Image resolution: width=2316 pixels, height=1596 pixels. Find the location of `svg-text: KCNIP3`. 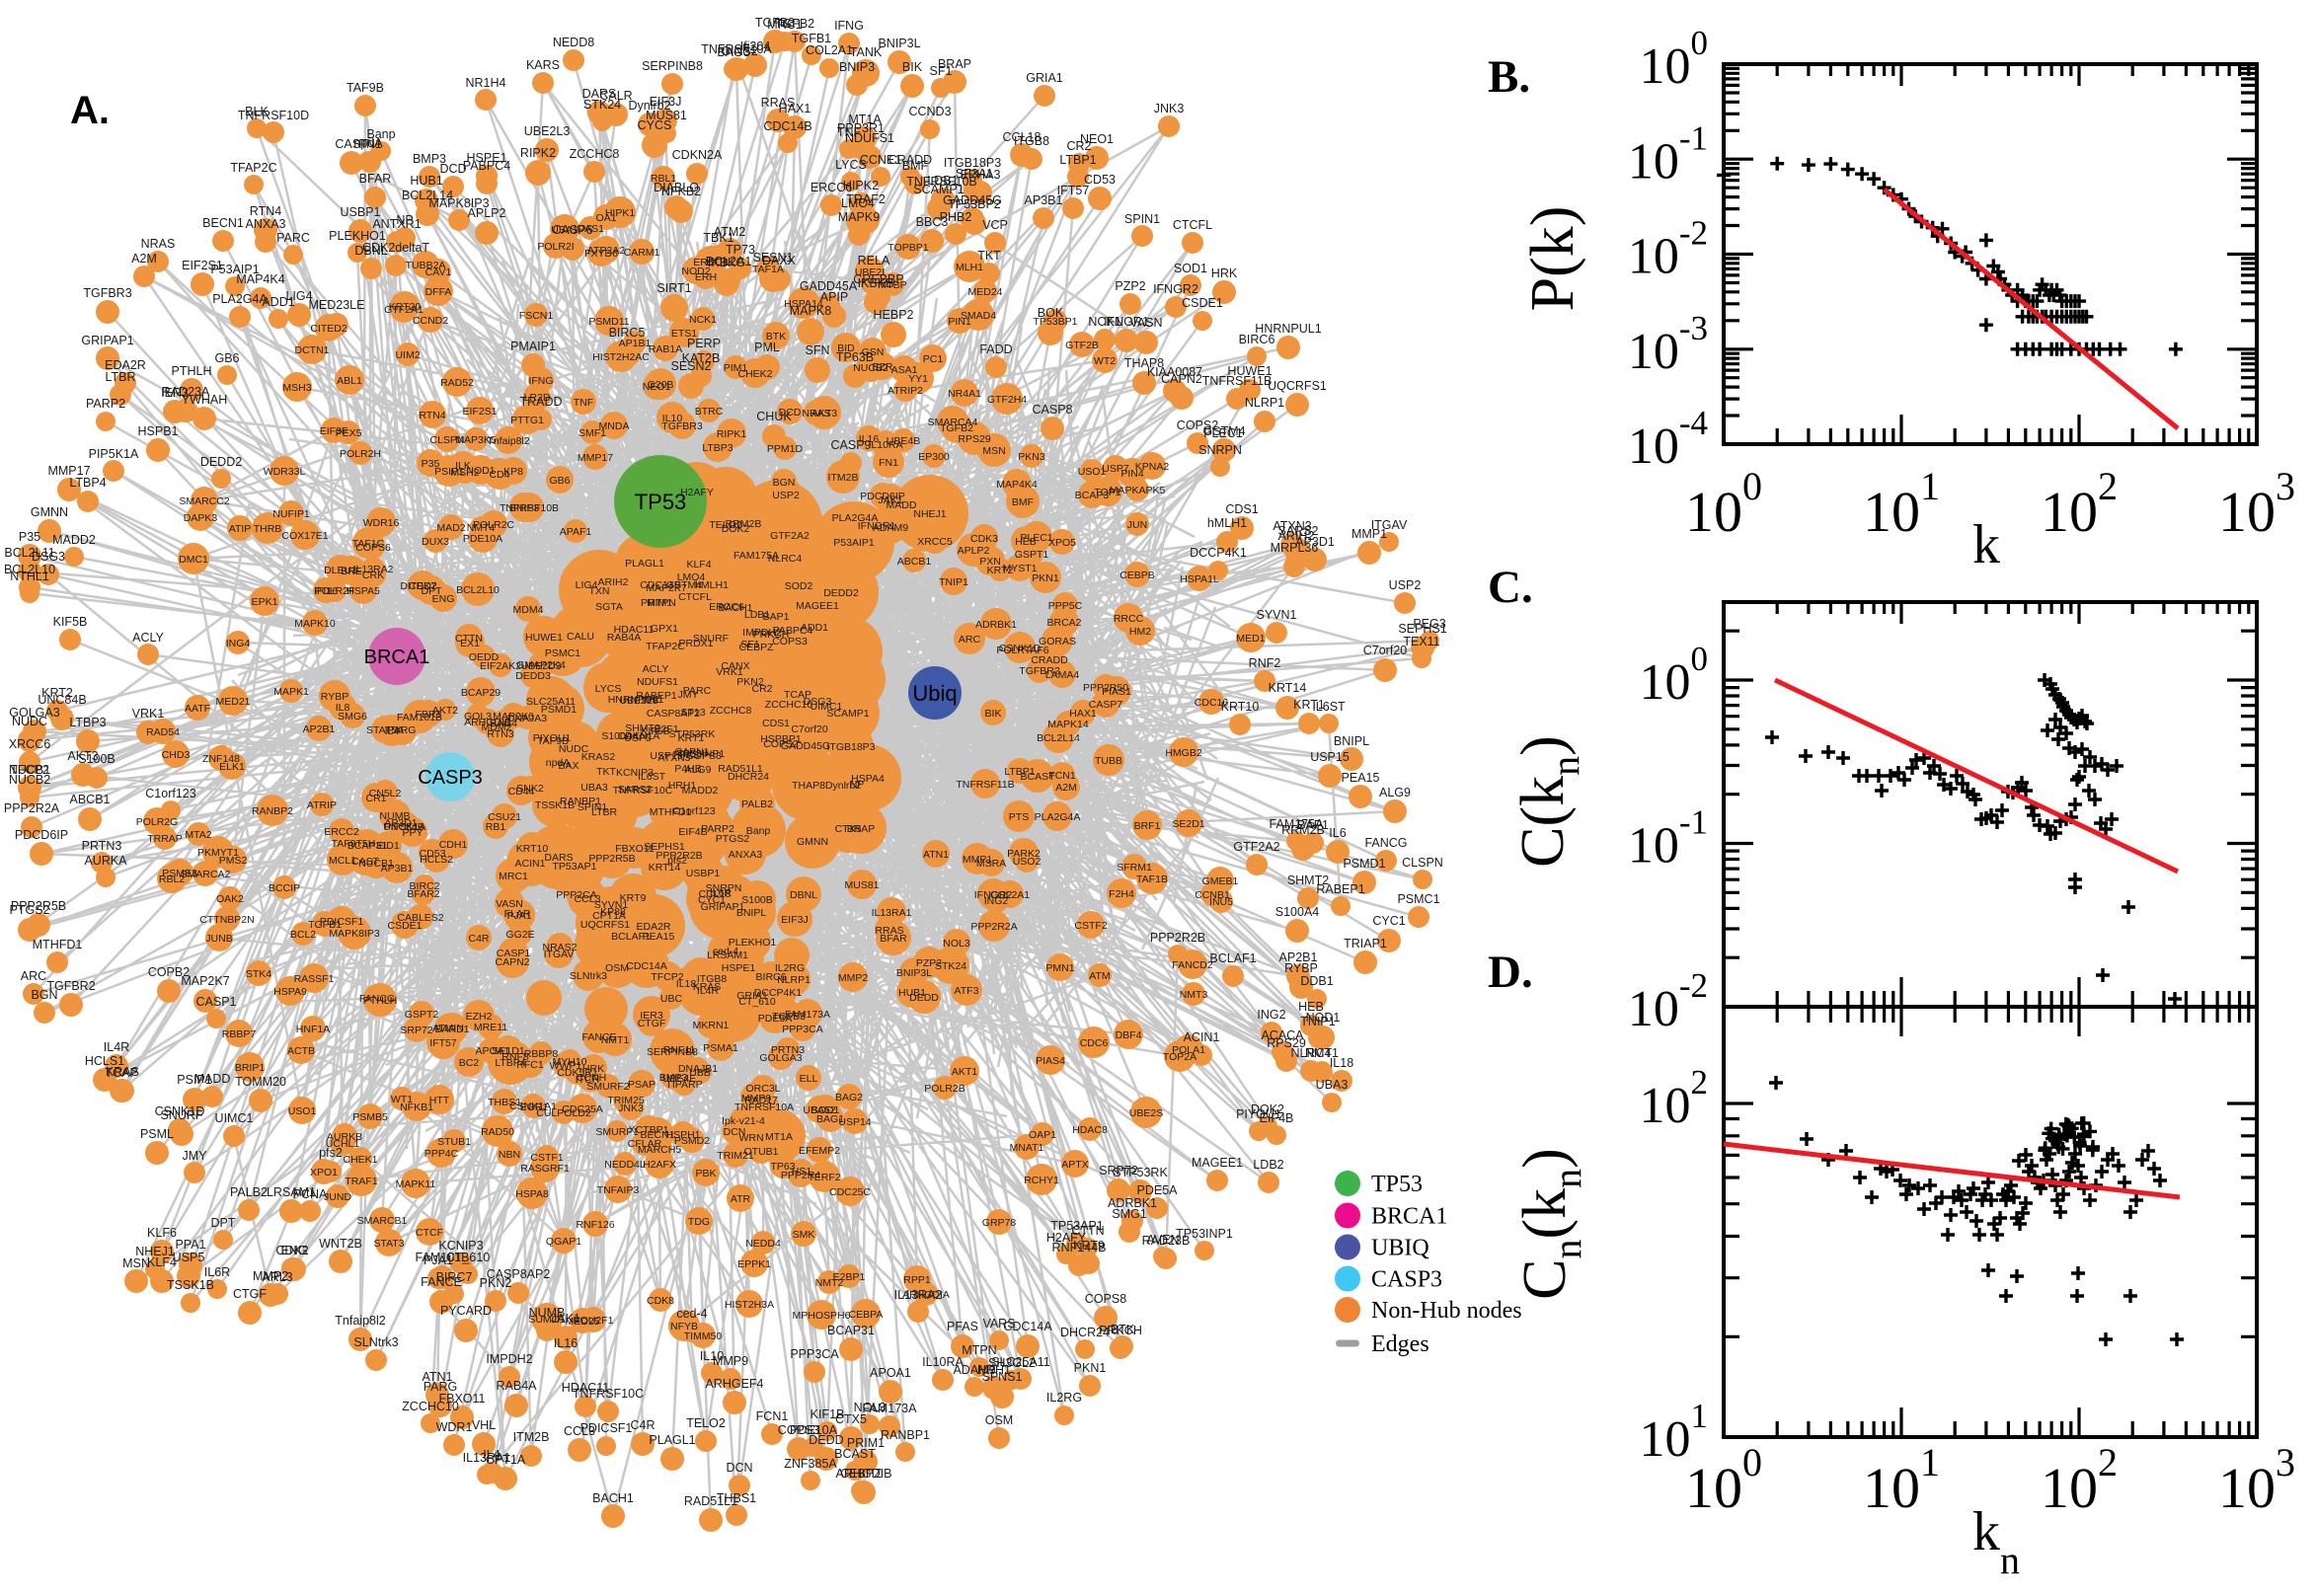

svg-text: KCNIP3 is located at coordinates (635, 773).